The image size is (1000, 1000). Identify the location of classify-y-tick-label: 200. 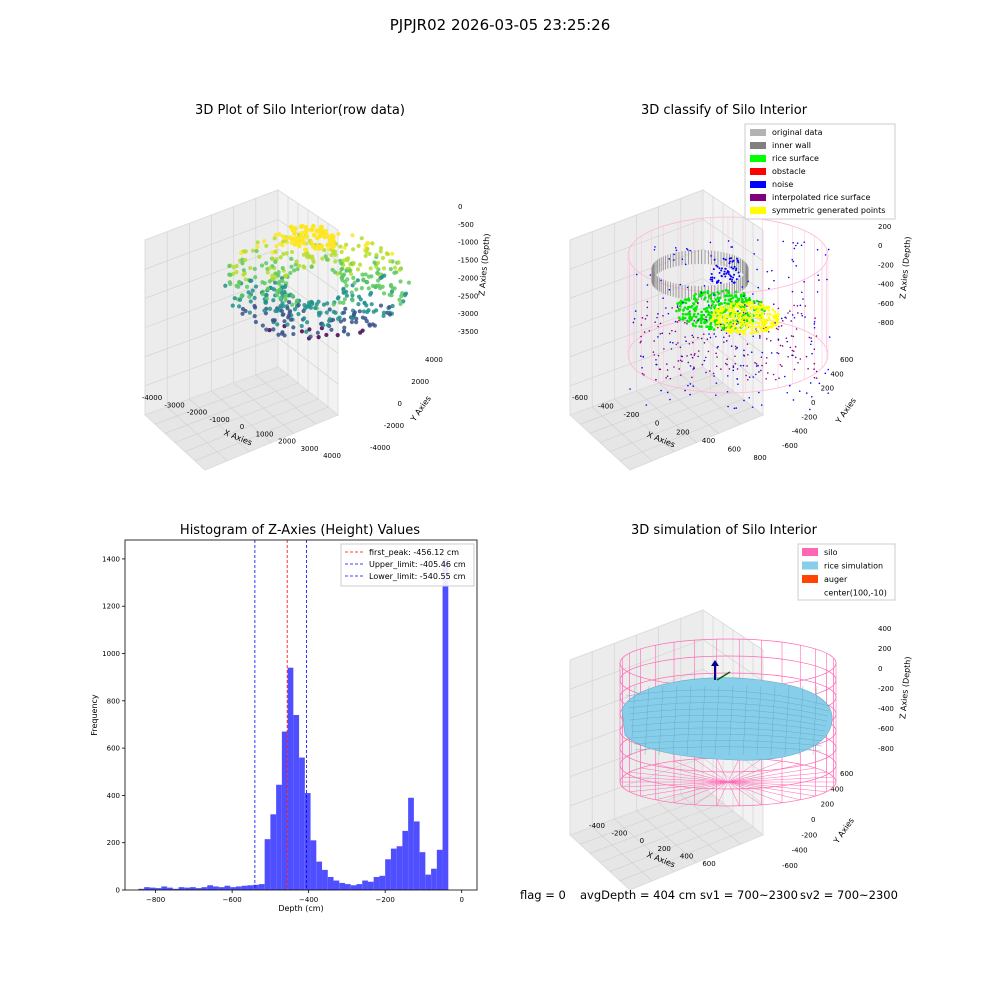
(827, 389).